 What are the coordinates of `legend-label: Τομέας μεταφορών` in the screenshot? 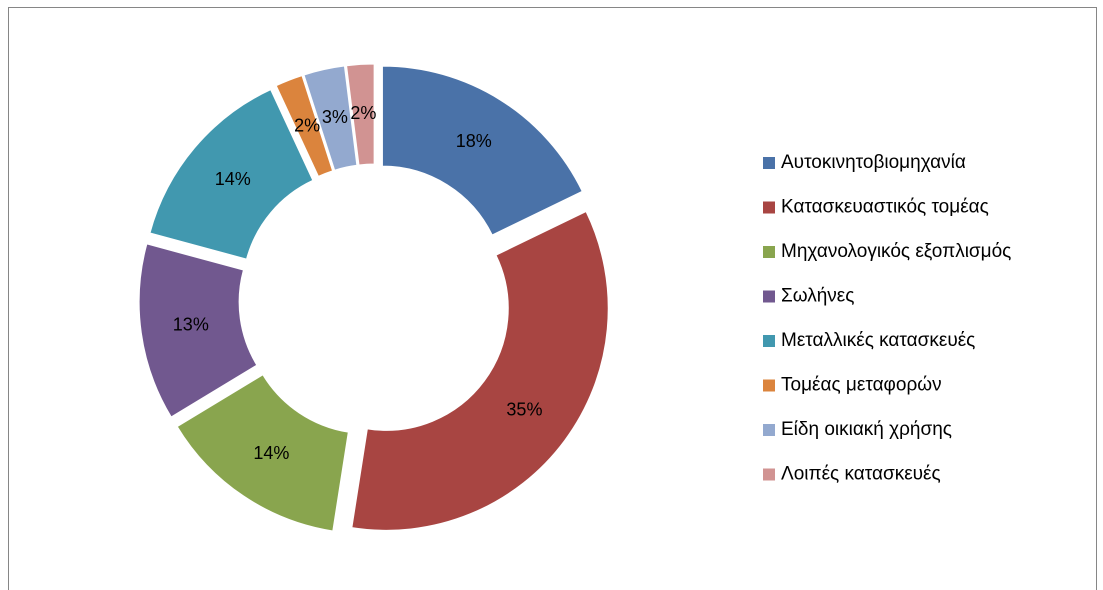 It's located at (861, 385).